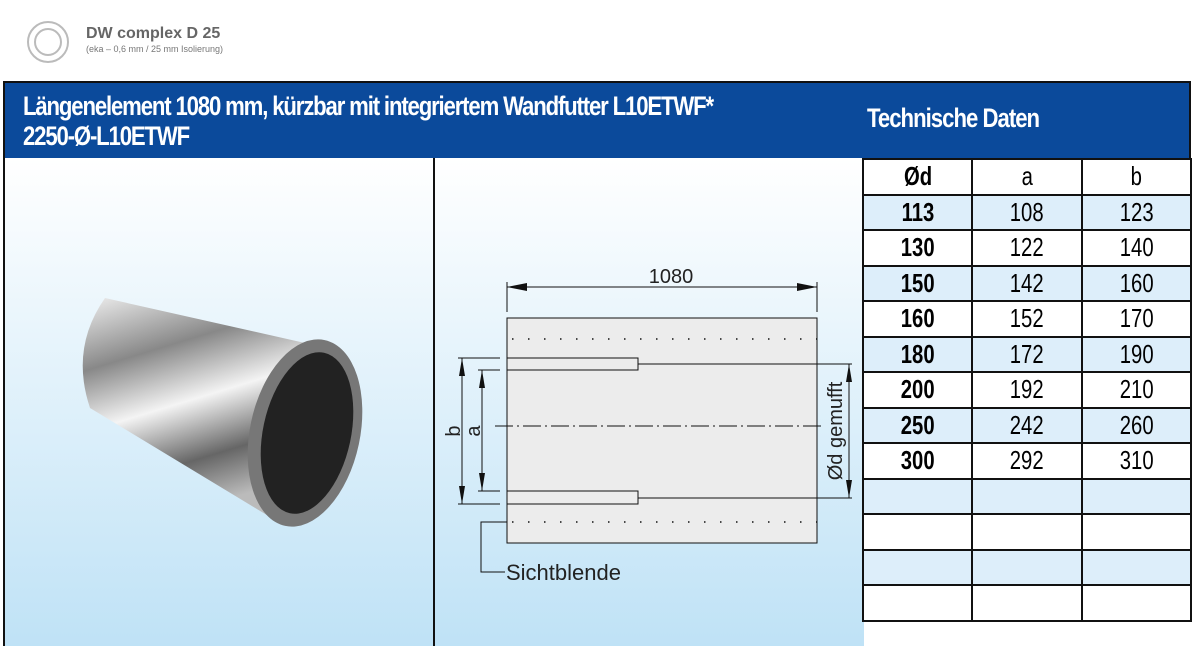 The width and height of the screenshot is (1194, 650). I want to click on table-cell: 122, so click(1027, 247).